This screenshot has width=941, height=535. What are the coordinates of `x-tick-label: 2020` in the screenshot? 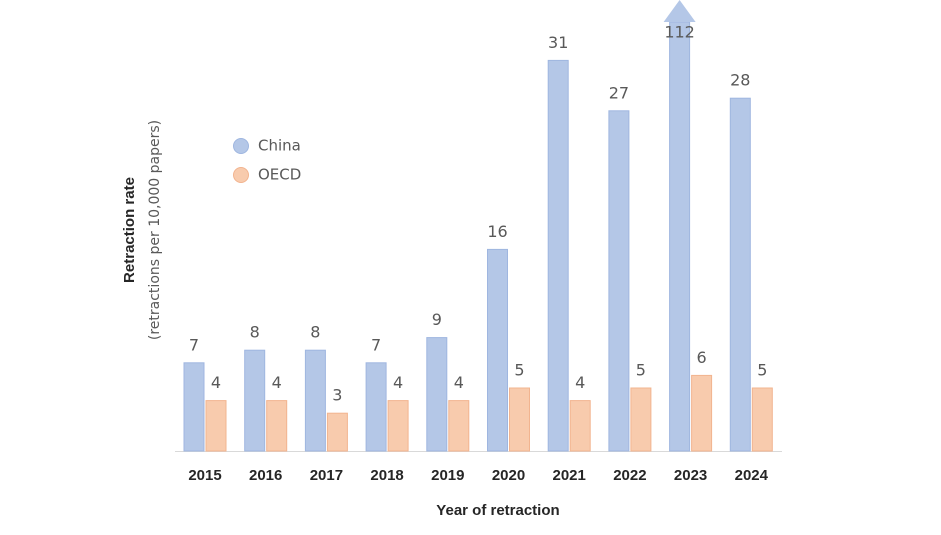 It's located at (508, 475).